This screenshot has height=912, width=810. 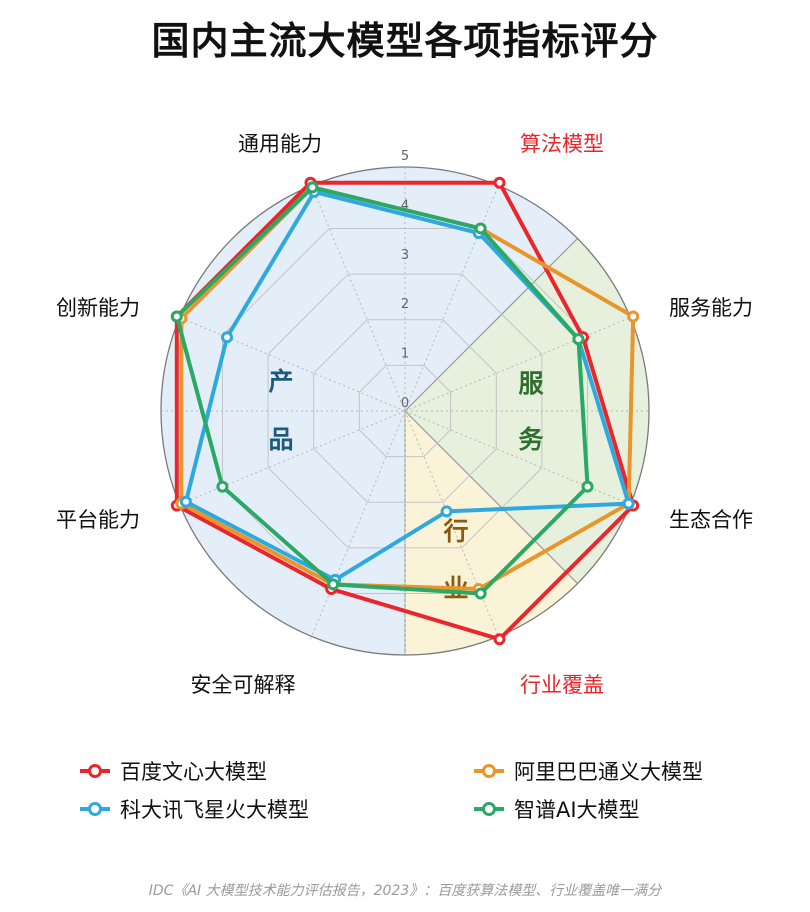 I want to click on page-title: 国内主流大模型各项指标评分, so click(x=405, y=41).